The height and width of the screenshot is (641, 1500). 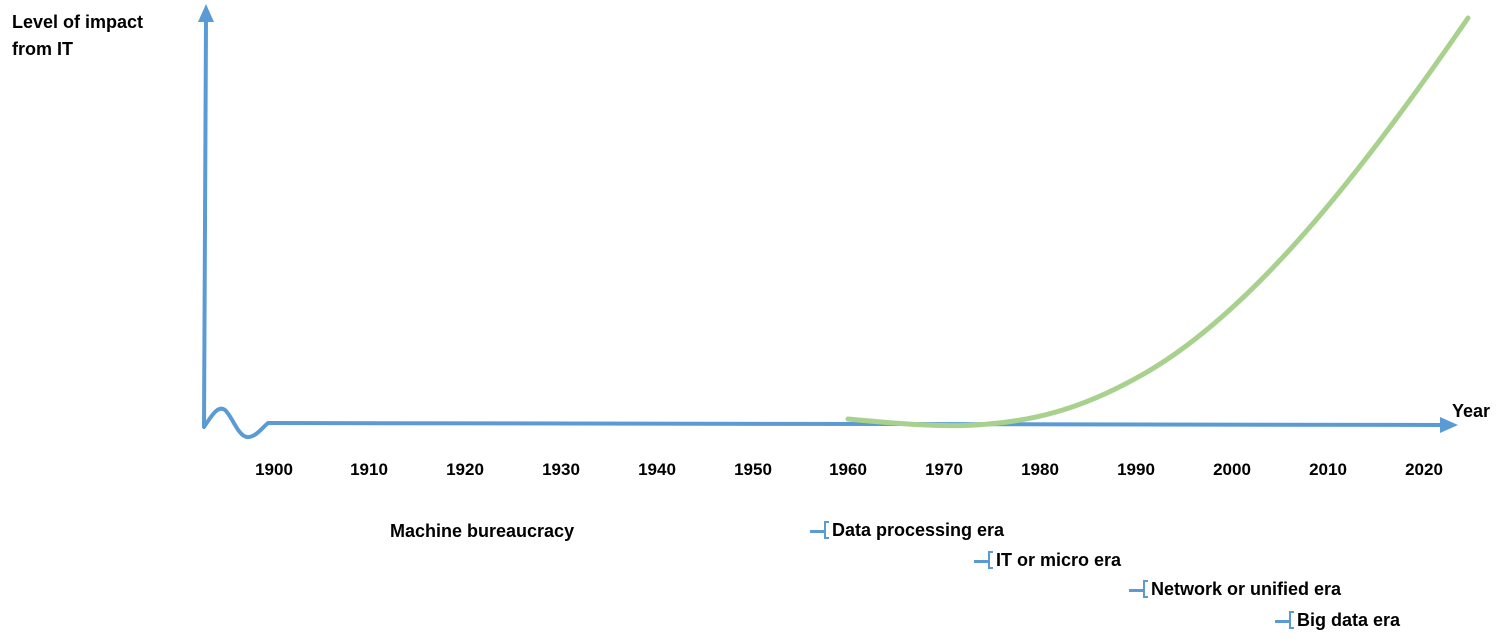 I want to click on era-label-data-processing: Data processing era, so click(x=918, y=530).